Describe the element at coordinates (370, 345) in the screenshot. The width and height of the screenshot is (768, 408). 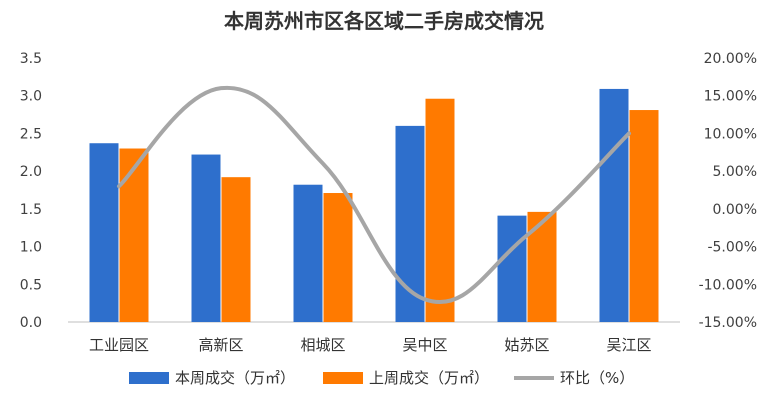
I see `category-labels: 工业园区 高新区 相城区 吴中区 姑苏区 吴江区` at that location.